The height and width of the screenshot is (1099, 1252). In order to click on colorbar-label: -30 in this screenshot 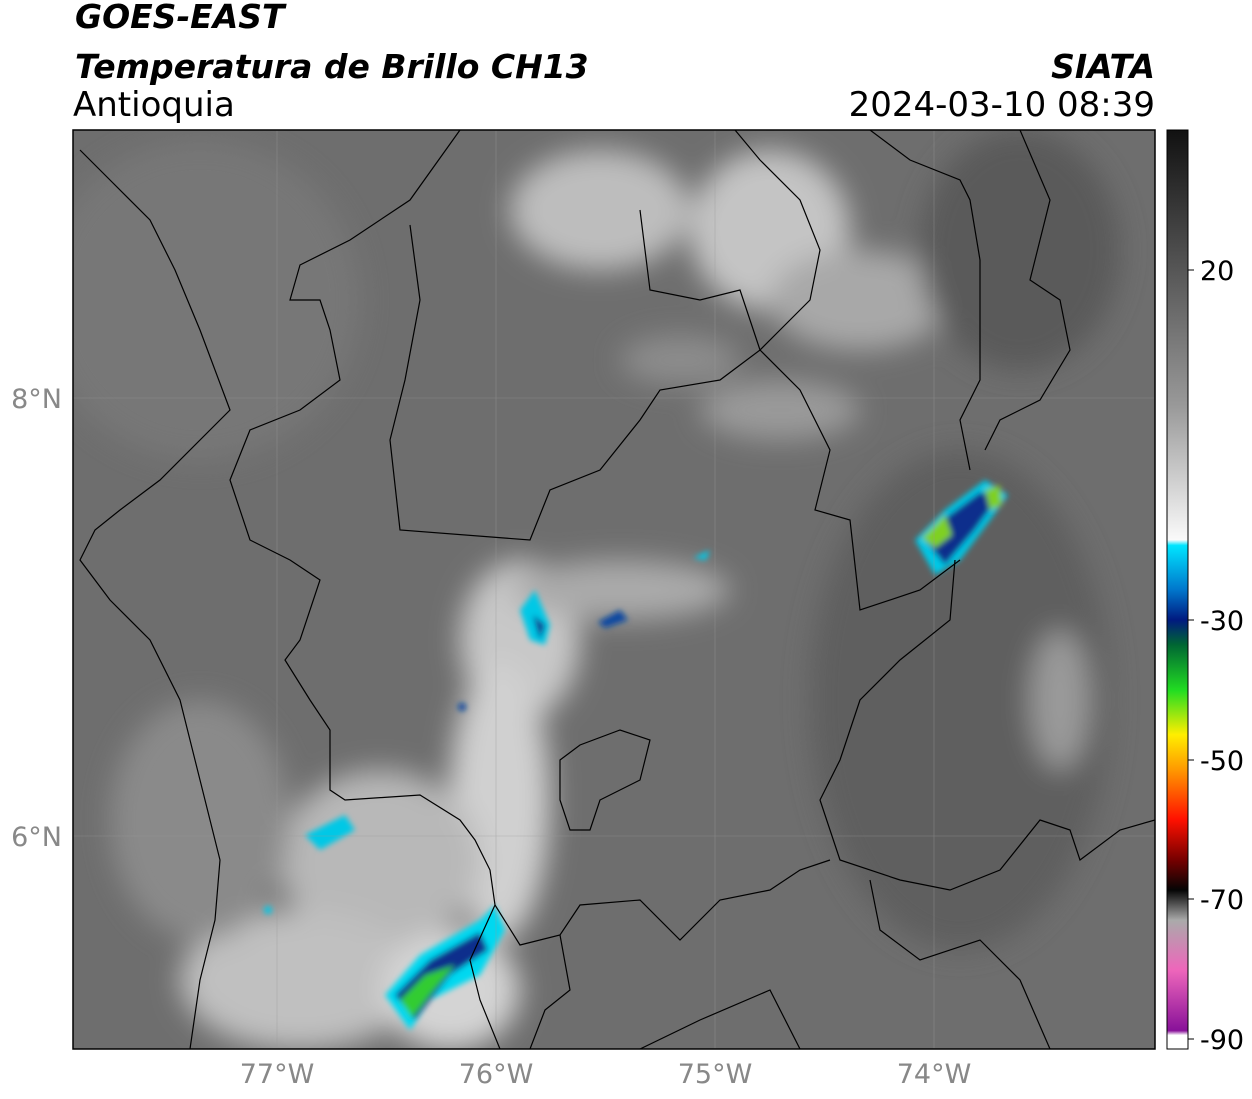, I will do `click(1222, 621)`.